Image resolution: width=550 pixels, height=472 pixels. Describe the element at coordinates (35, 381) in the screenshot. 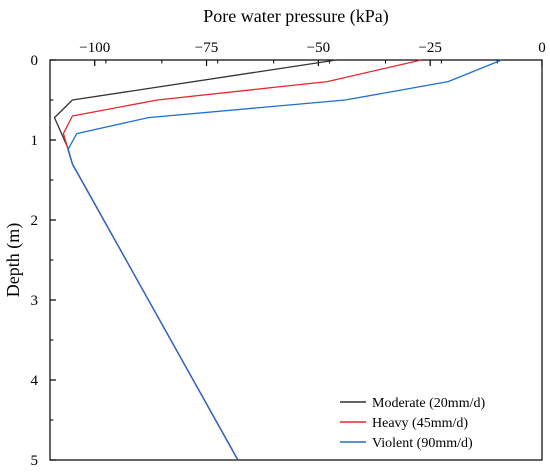

I see `y-tick-label: 4` at that location.